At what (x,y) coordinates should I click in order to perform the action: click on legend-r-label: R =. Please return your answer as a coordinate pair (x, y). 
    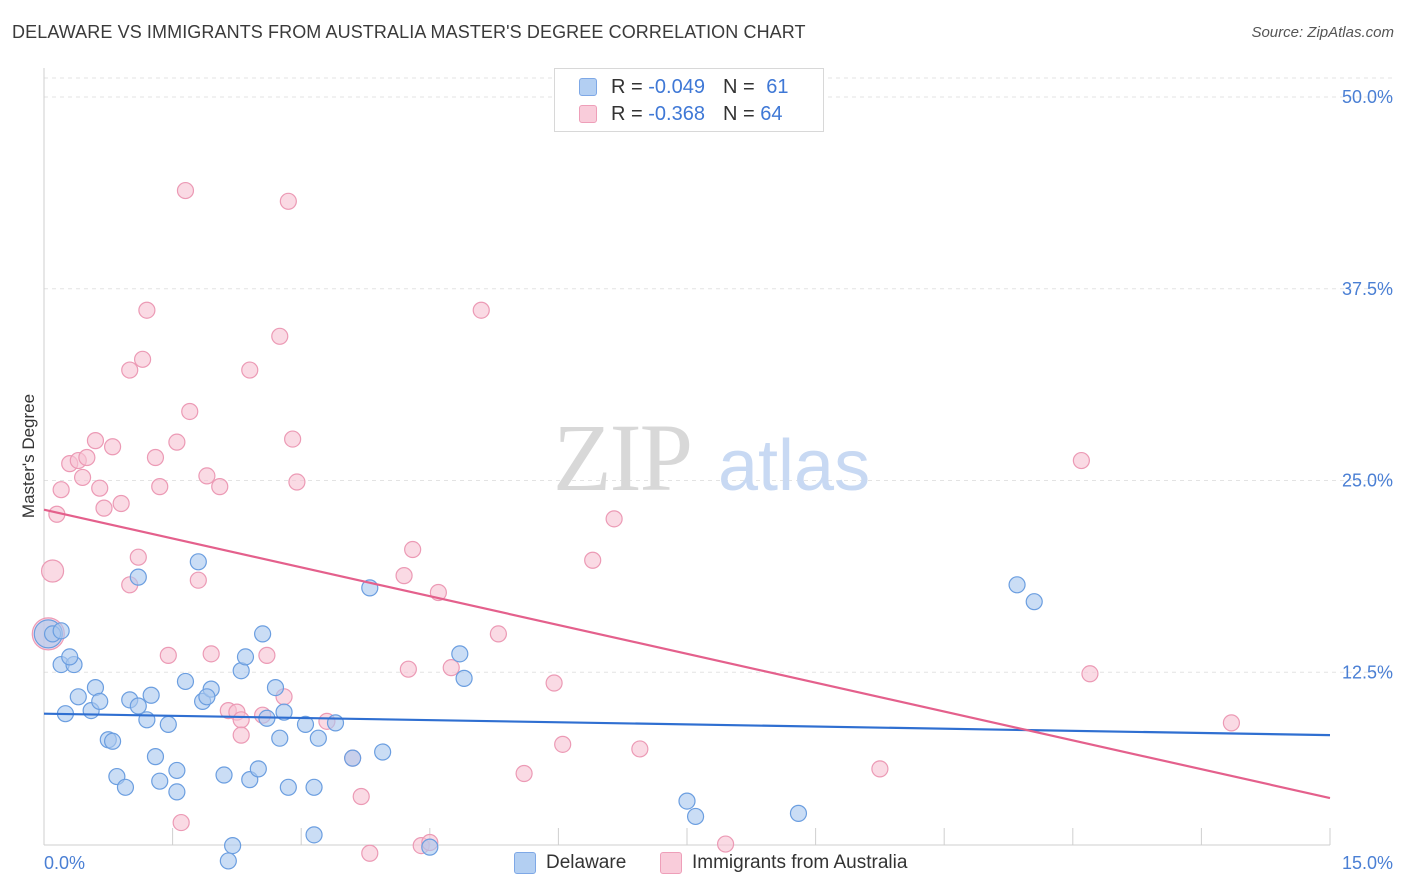
    Looking at the image, I should click on (630, 86).